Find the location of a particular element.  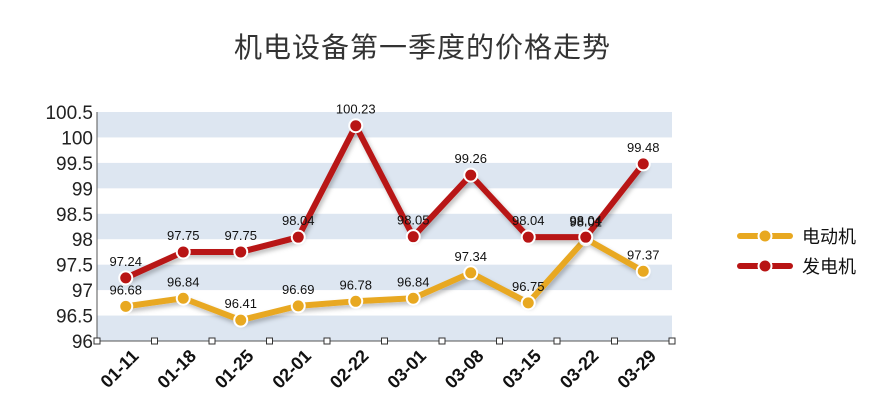

x-tick-label: 01-25 is located at coordinates (234, 369).